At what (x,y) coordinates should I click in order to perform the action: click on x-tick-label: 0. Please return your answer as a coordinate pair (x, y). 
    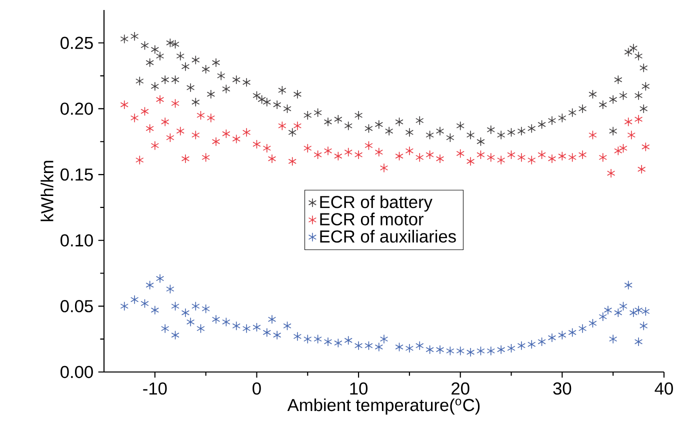
    Looking at the image, I should click on (256, 388).